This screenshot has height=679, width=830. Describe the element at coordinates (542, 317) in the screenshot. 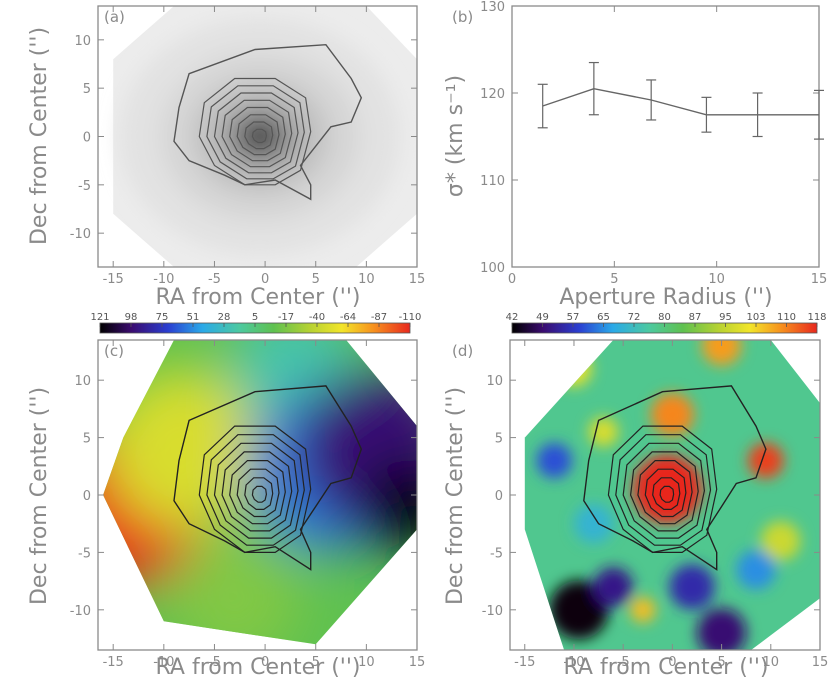

I see `panel-d-colorbar-label: 49` at that location.